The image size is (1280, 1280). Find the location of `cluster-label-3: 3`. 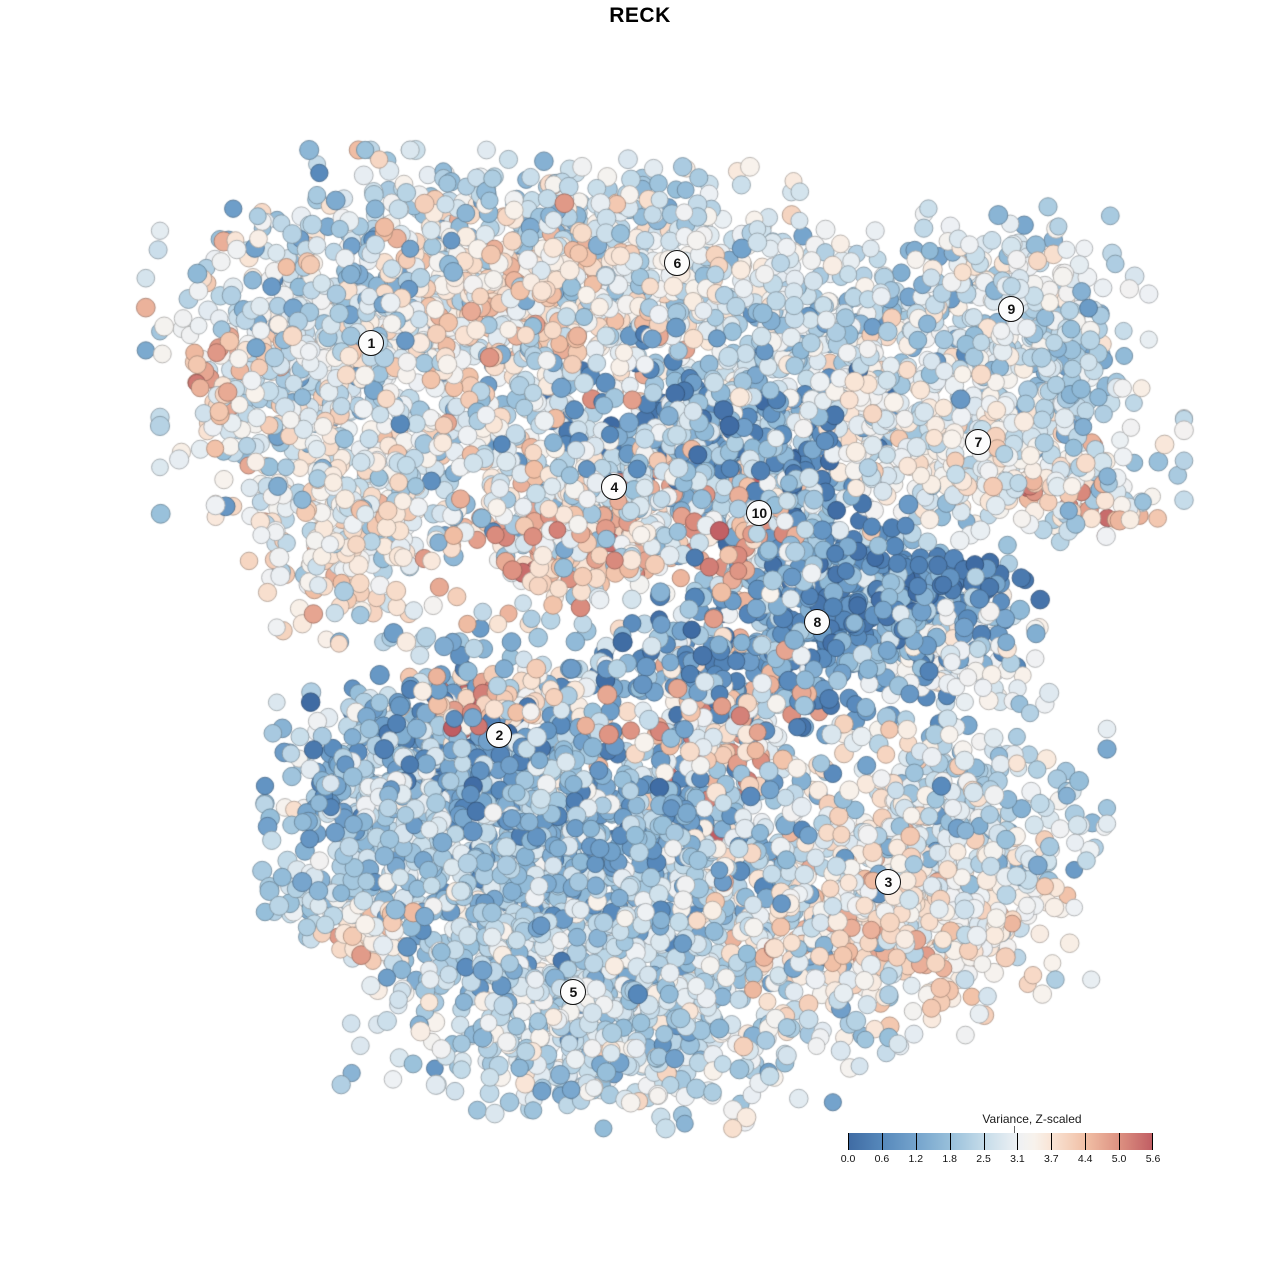

cluster-label-3: 3 is located at coordinates (888, 882).